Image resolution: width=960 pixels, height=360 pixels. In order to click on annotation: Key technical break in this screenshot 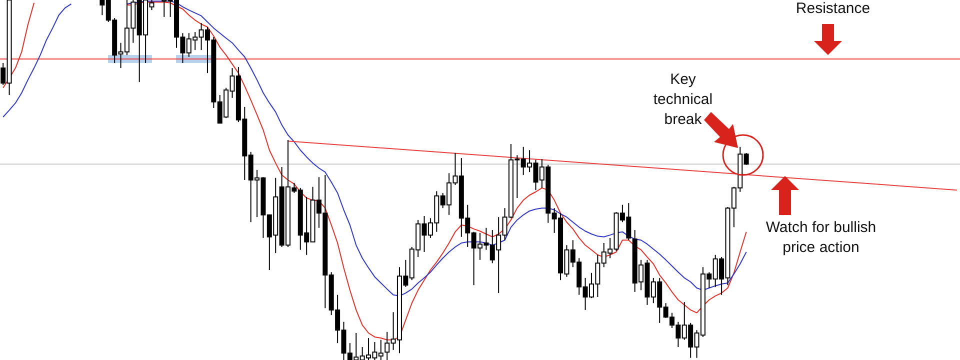, I will do `click(683, 100)`.